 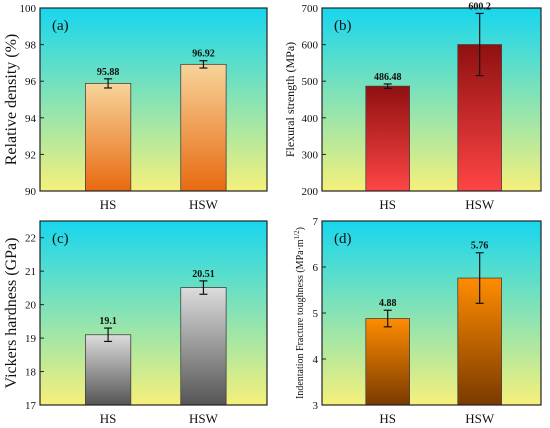 What do you see at coordinates (343, 26) in the screenshot?
I see `panel-label: (b)` at bounding box center [343, 26].